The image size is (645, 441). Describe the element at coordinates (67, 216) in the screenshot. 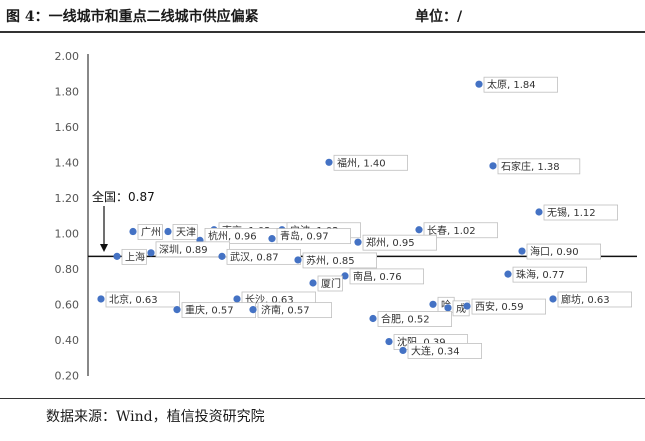

I see `y-axis-ticks: 2.00 1.80 1.60 1.40 1.20 1.00 0.80 0.60 0.40 0.20` at that location.